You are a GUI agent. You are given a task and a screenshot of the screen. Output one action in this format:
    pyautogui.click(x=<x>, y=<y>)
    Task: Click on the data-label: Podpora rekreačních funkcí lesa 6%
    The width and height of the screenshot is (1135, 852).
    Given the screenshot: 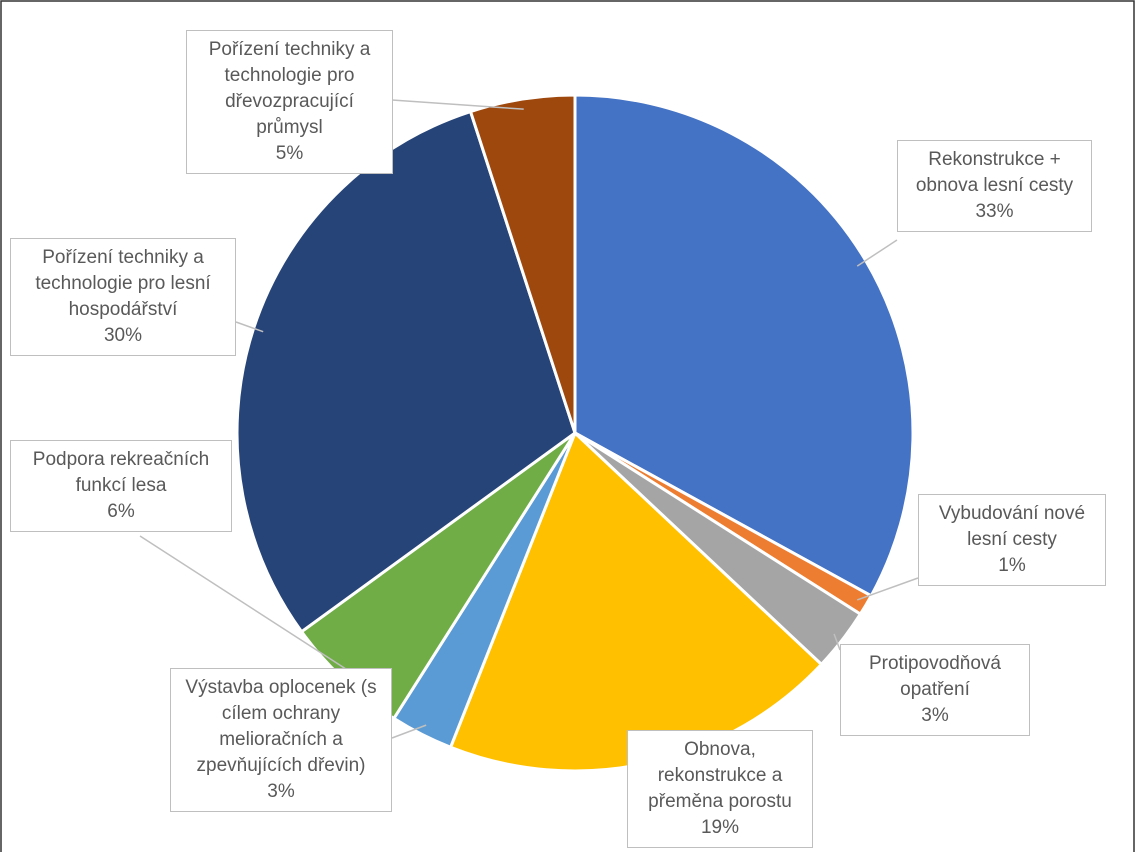 What is the action you would take?
    pyautogui.click(x=121, y=486)
    